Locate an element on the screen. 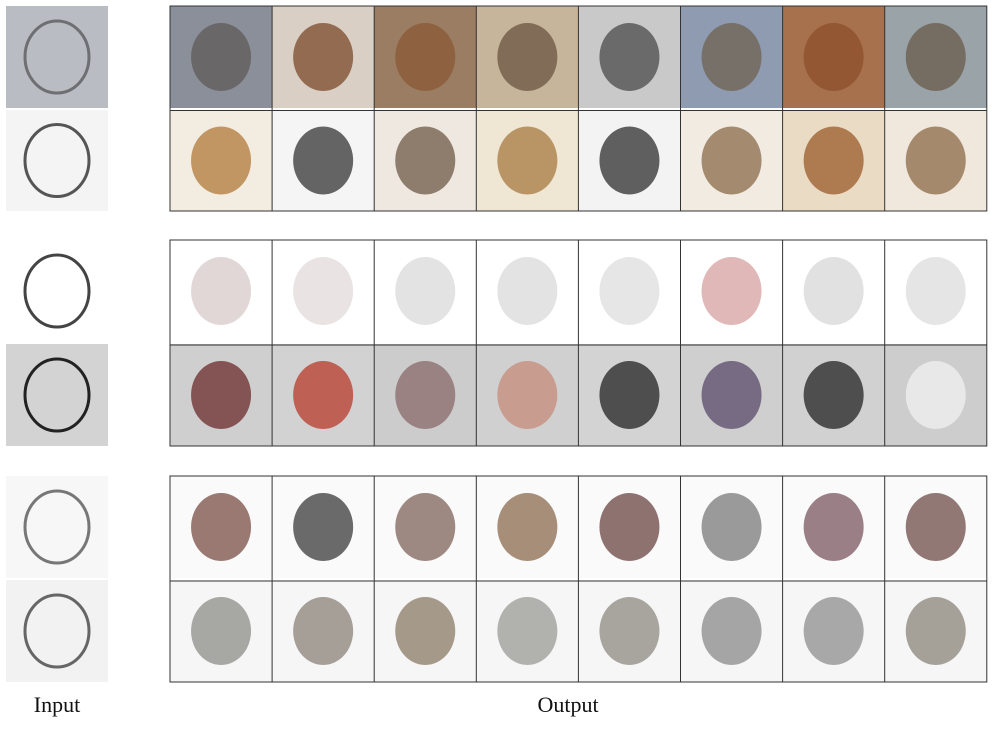 The height and width of the screenshot is (730, 993). input-label: Input is located at coordinates (57, 704).